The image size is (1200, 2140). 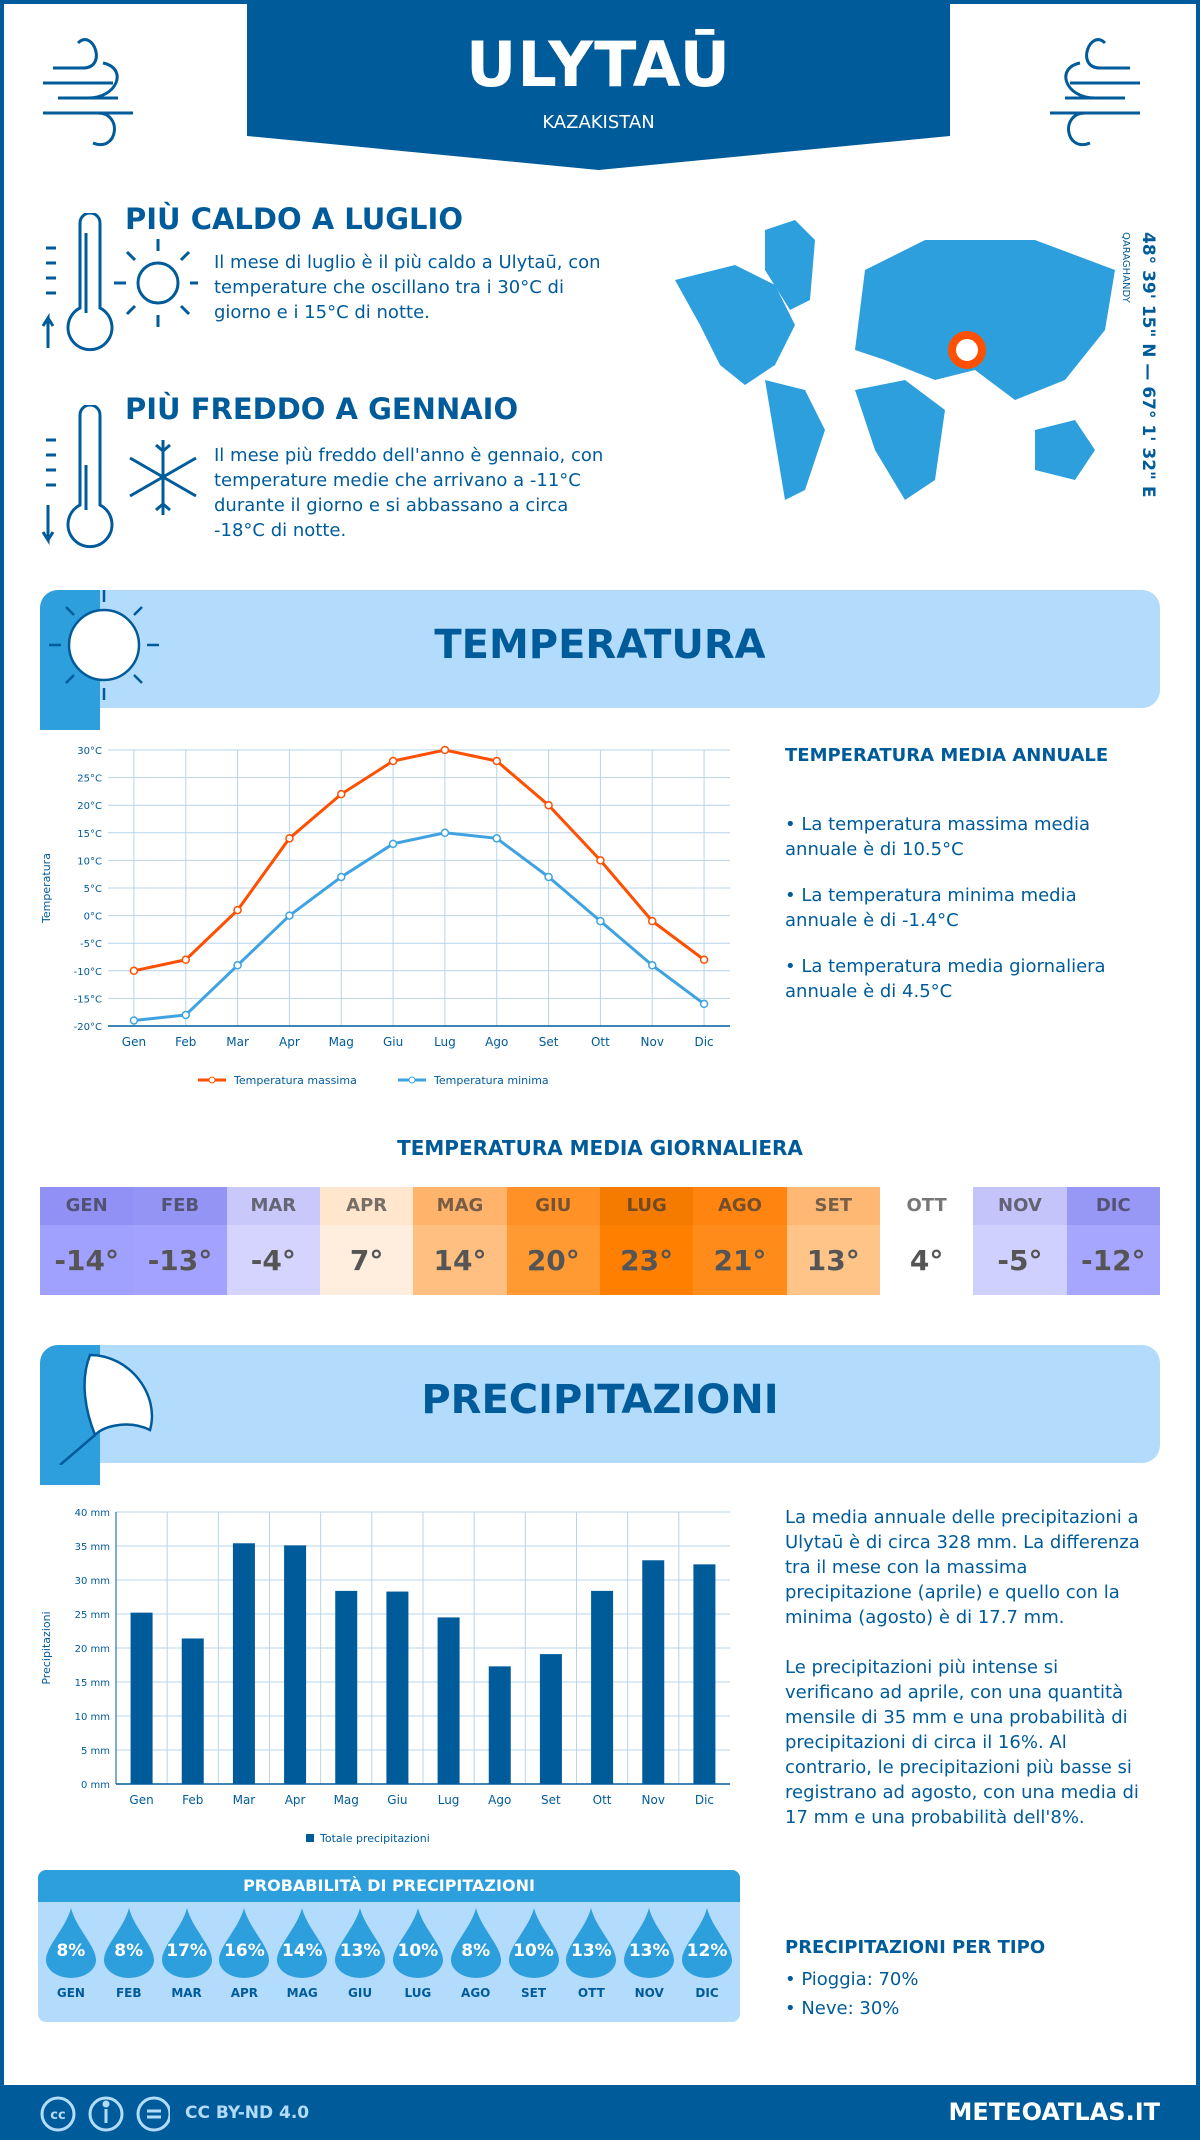 I want to click on prob-value: 10%, so click(x=533, y=1951).